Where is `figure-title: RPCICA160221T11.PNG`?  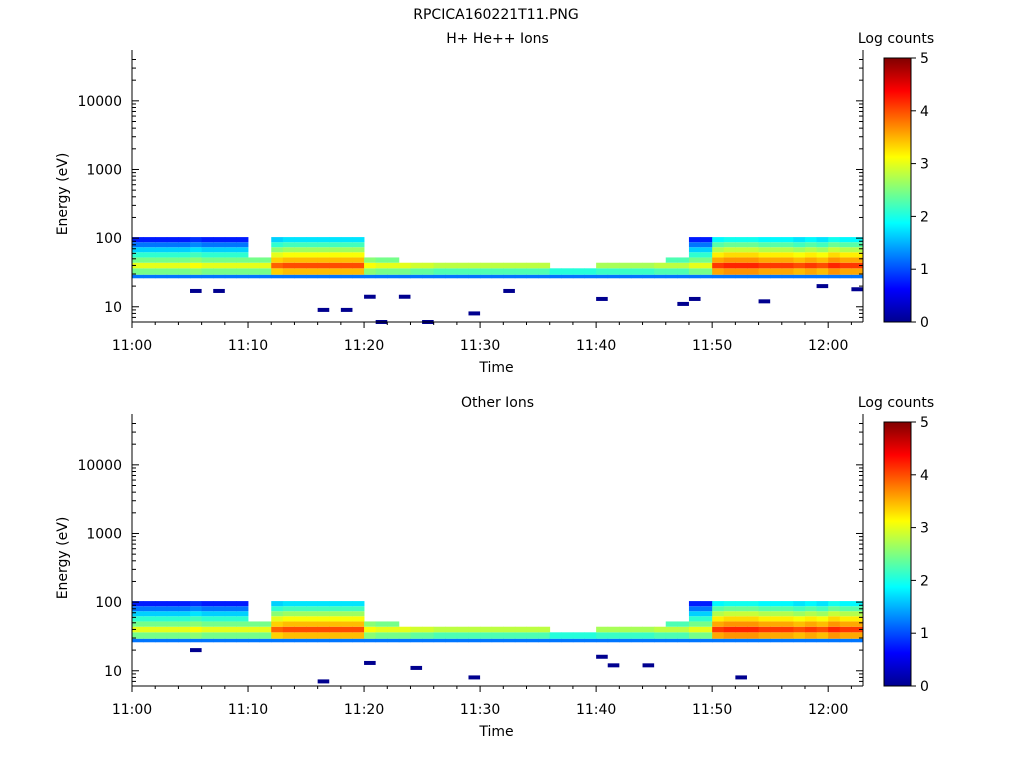
figure-title: RPCICA160221T11.PNG is located at coordinates (495, 15).